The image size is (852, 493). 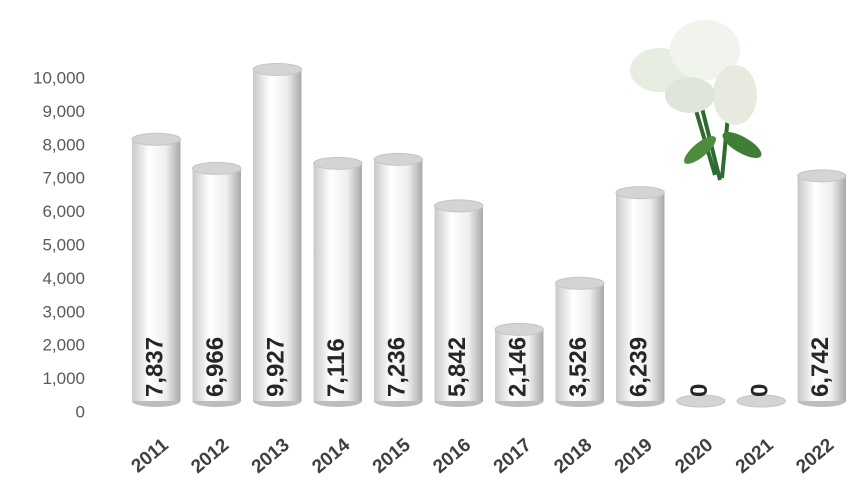 What do you see at coordinates (63, 111) in the screenshot?
I see `y-tick-label: 9,000` at bounding box center [63, 111].